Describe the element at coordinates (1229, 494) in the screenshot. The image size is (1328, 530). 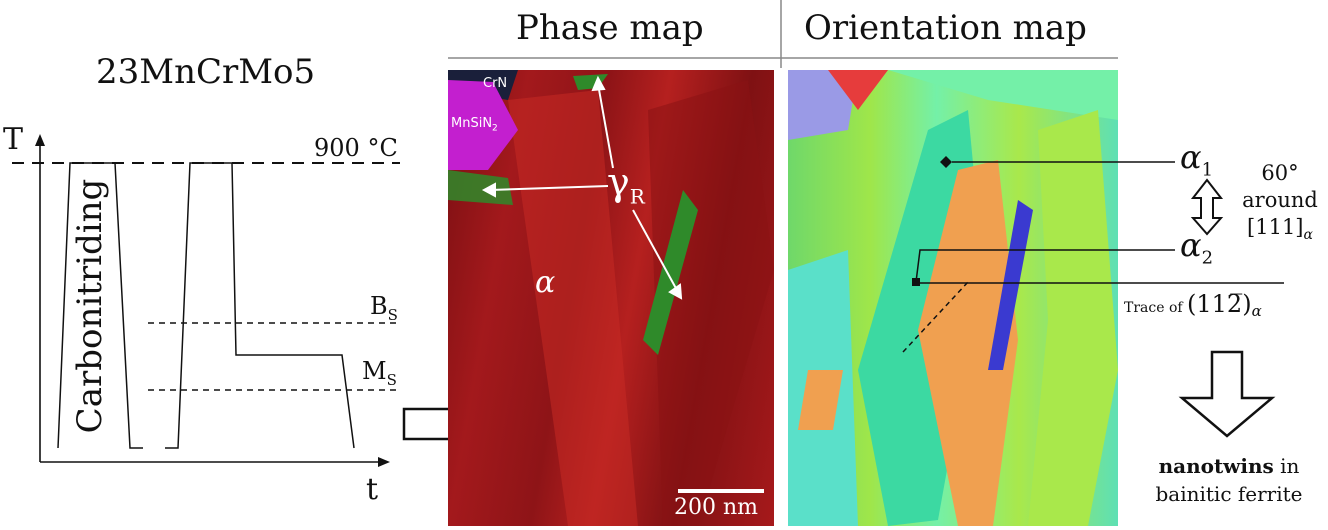
I see `conclusion-line-2: bainitic ferrite` at that location.